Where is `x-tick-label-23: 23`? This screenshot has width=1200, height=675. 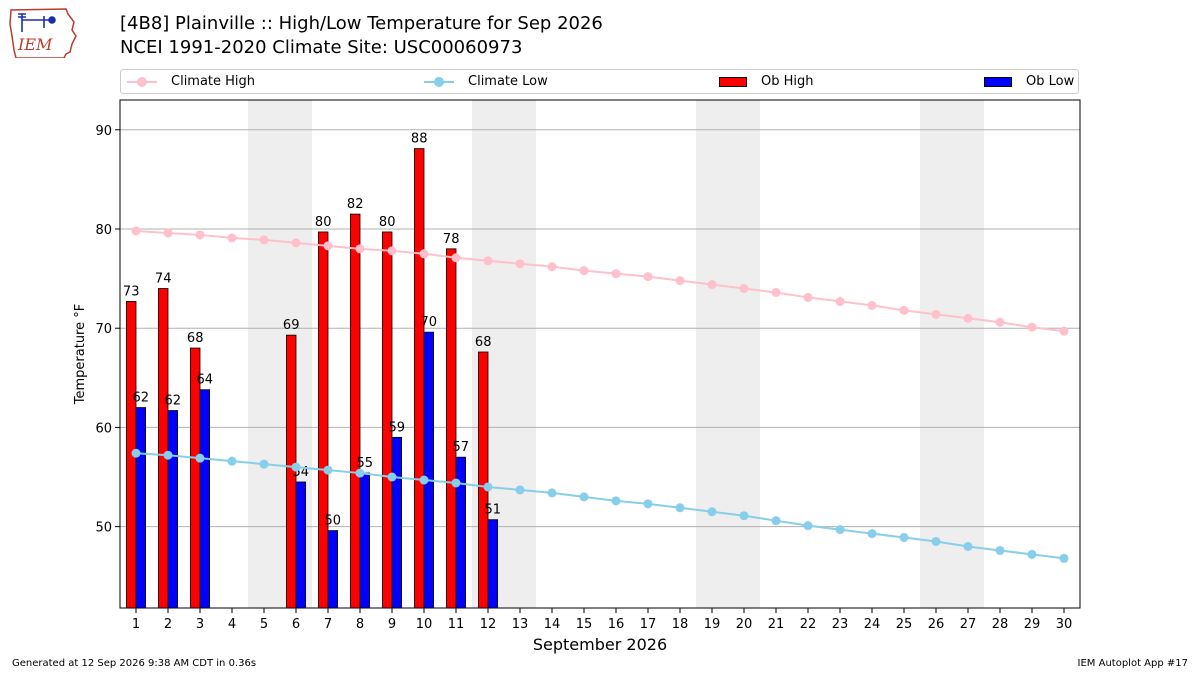
x-tick-label-23: 23 is located at coordinates (840, 624).